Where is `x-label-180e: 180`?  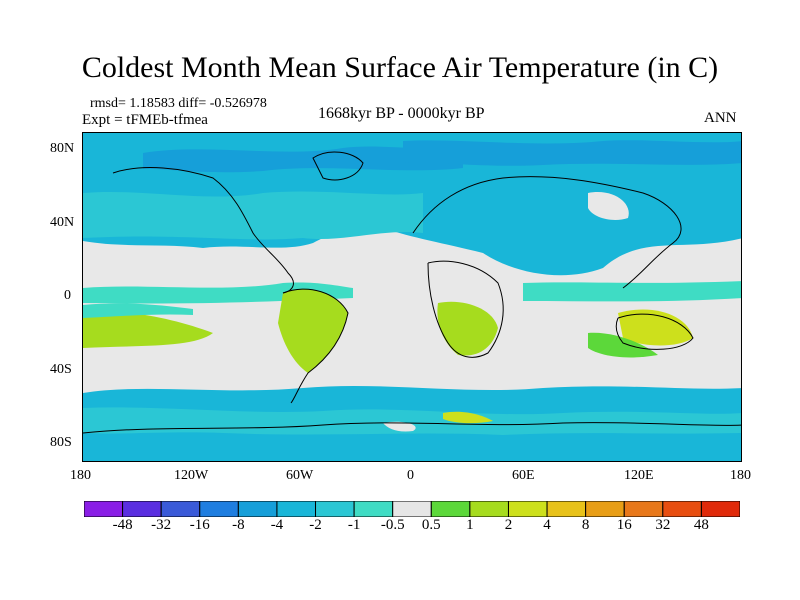 x-label-180e: 180 is located at coordinates (740, 475).